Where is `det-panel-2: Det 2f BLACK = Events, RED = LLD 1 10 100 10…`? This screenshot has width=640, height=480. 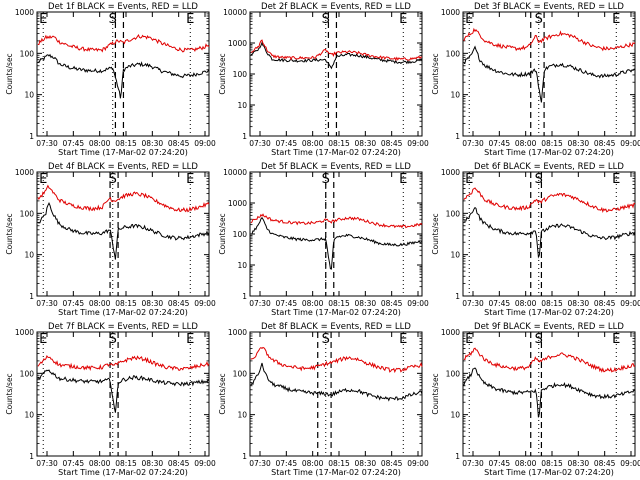
det-panel-2: Det 2f BLACK = Events, RED = LLD 1 10 100 10… is located at coordinates (323, 79).